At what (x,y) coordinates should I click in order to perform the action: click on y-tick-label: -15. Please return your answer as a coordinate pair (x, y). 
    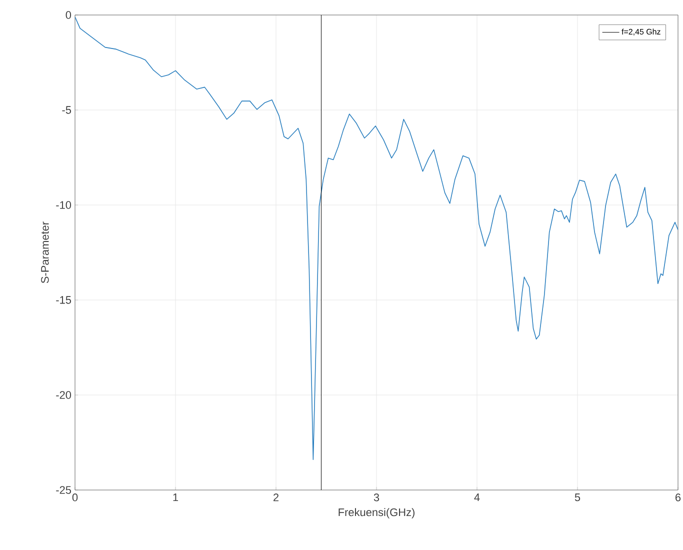
    Looking at the image, I should click on (64, 300).